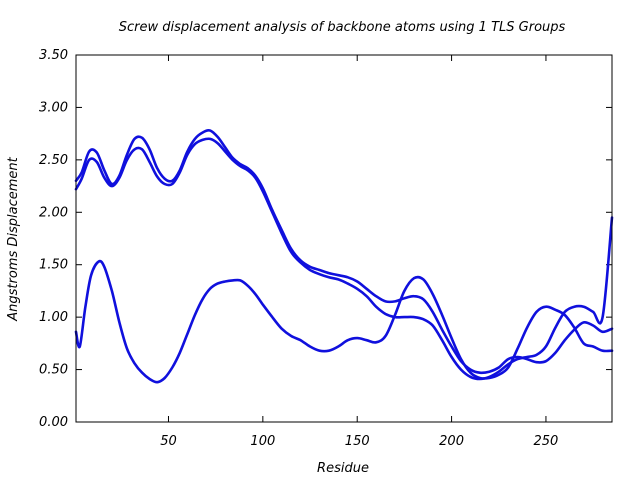 The image size is (640, 480). What do you see at coordinates (53, 265) in the screenshot?
I see `y-tick-label: 1.50` at bounding box center [53, 265].